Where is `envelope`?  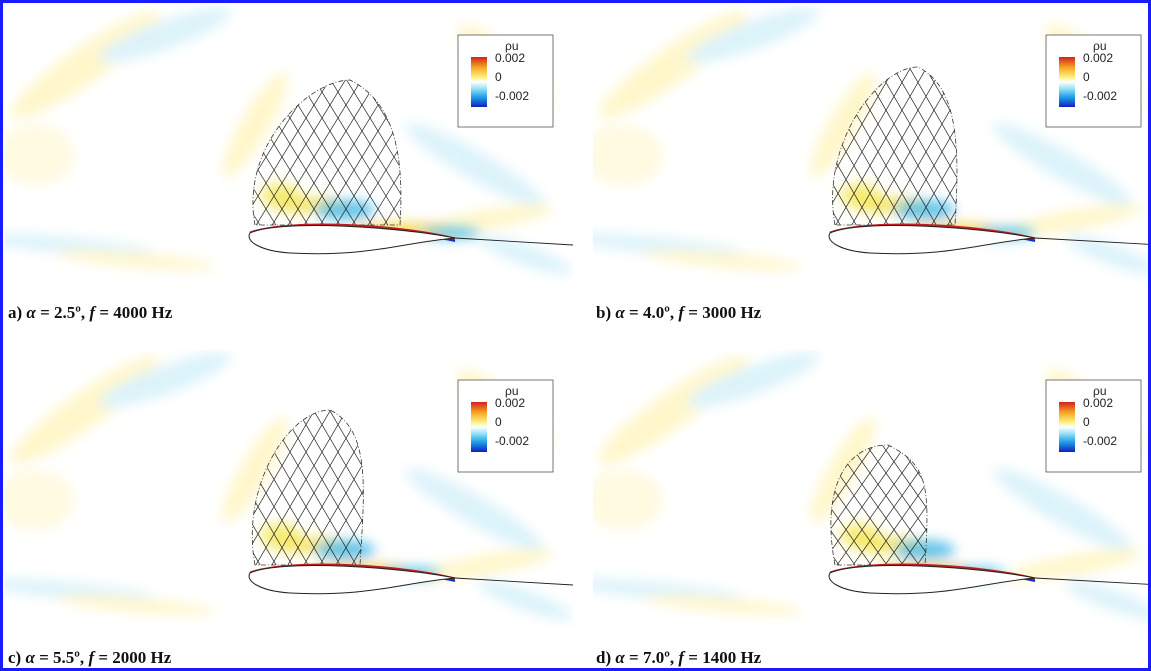
envelope is located at coordinates (879, 505).